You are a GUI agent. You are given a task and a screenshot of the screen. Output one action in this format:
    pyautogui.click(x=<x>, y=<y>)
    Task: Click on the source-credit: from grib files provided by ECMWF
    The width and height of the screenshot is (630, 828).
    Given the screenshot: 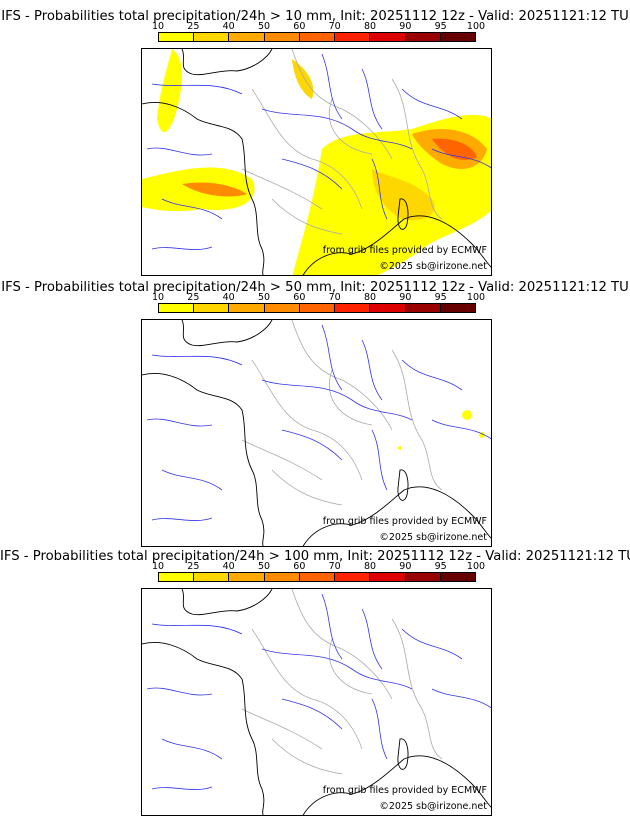 What is the action you would take?
    pyautogui.click(x=404, y=521)
    